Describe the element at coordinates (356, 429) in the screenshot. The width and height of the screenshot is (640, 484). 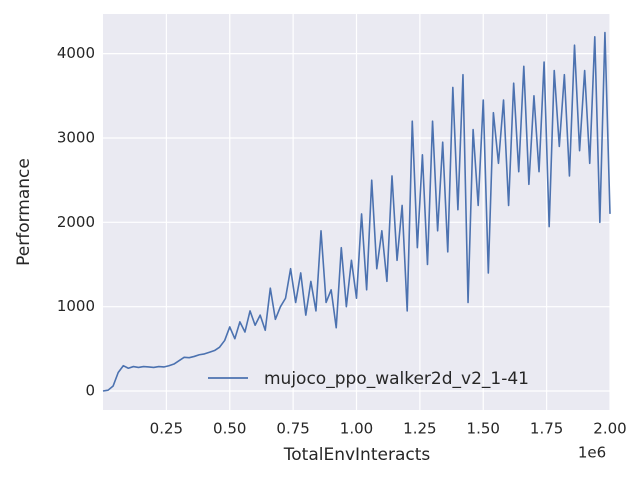
I see `x-tick-label: 1.00` at that location.